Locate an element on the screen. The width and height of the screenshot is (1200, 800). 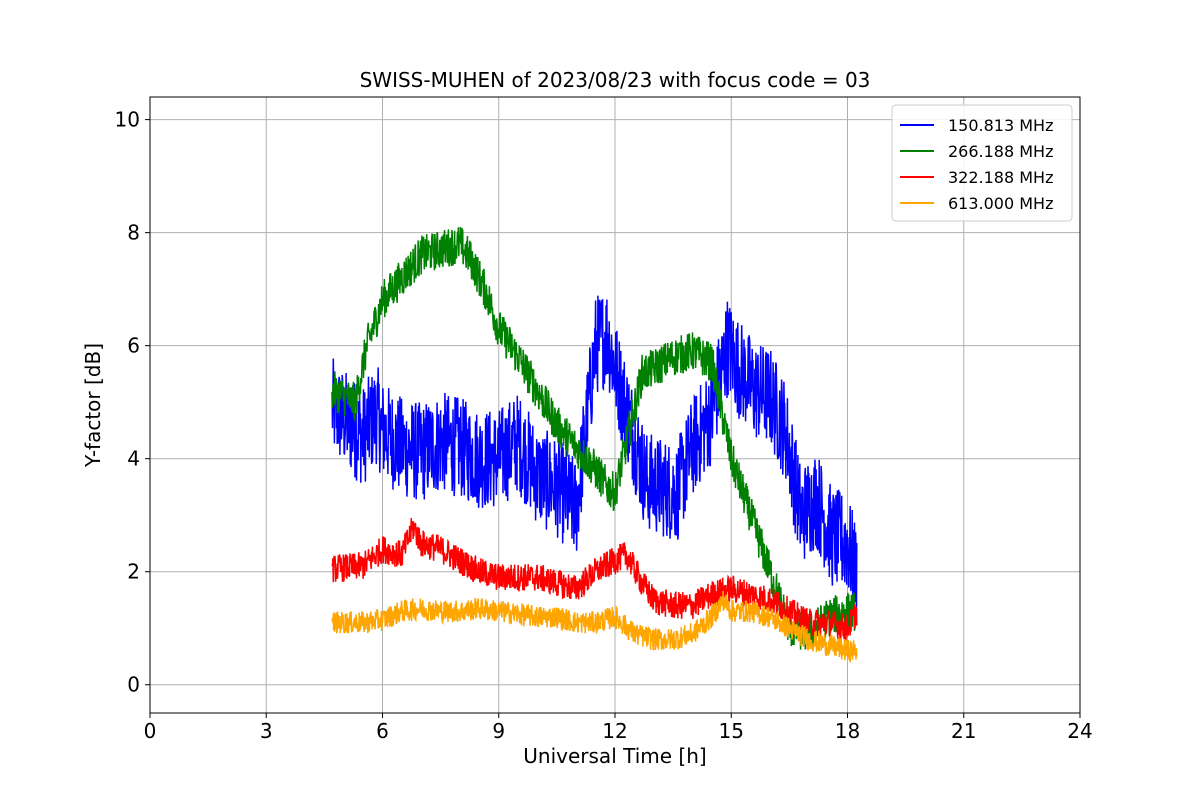
x-tick-label: 24 is located at coordinates (1079, 731).